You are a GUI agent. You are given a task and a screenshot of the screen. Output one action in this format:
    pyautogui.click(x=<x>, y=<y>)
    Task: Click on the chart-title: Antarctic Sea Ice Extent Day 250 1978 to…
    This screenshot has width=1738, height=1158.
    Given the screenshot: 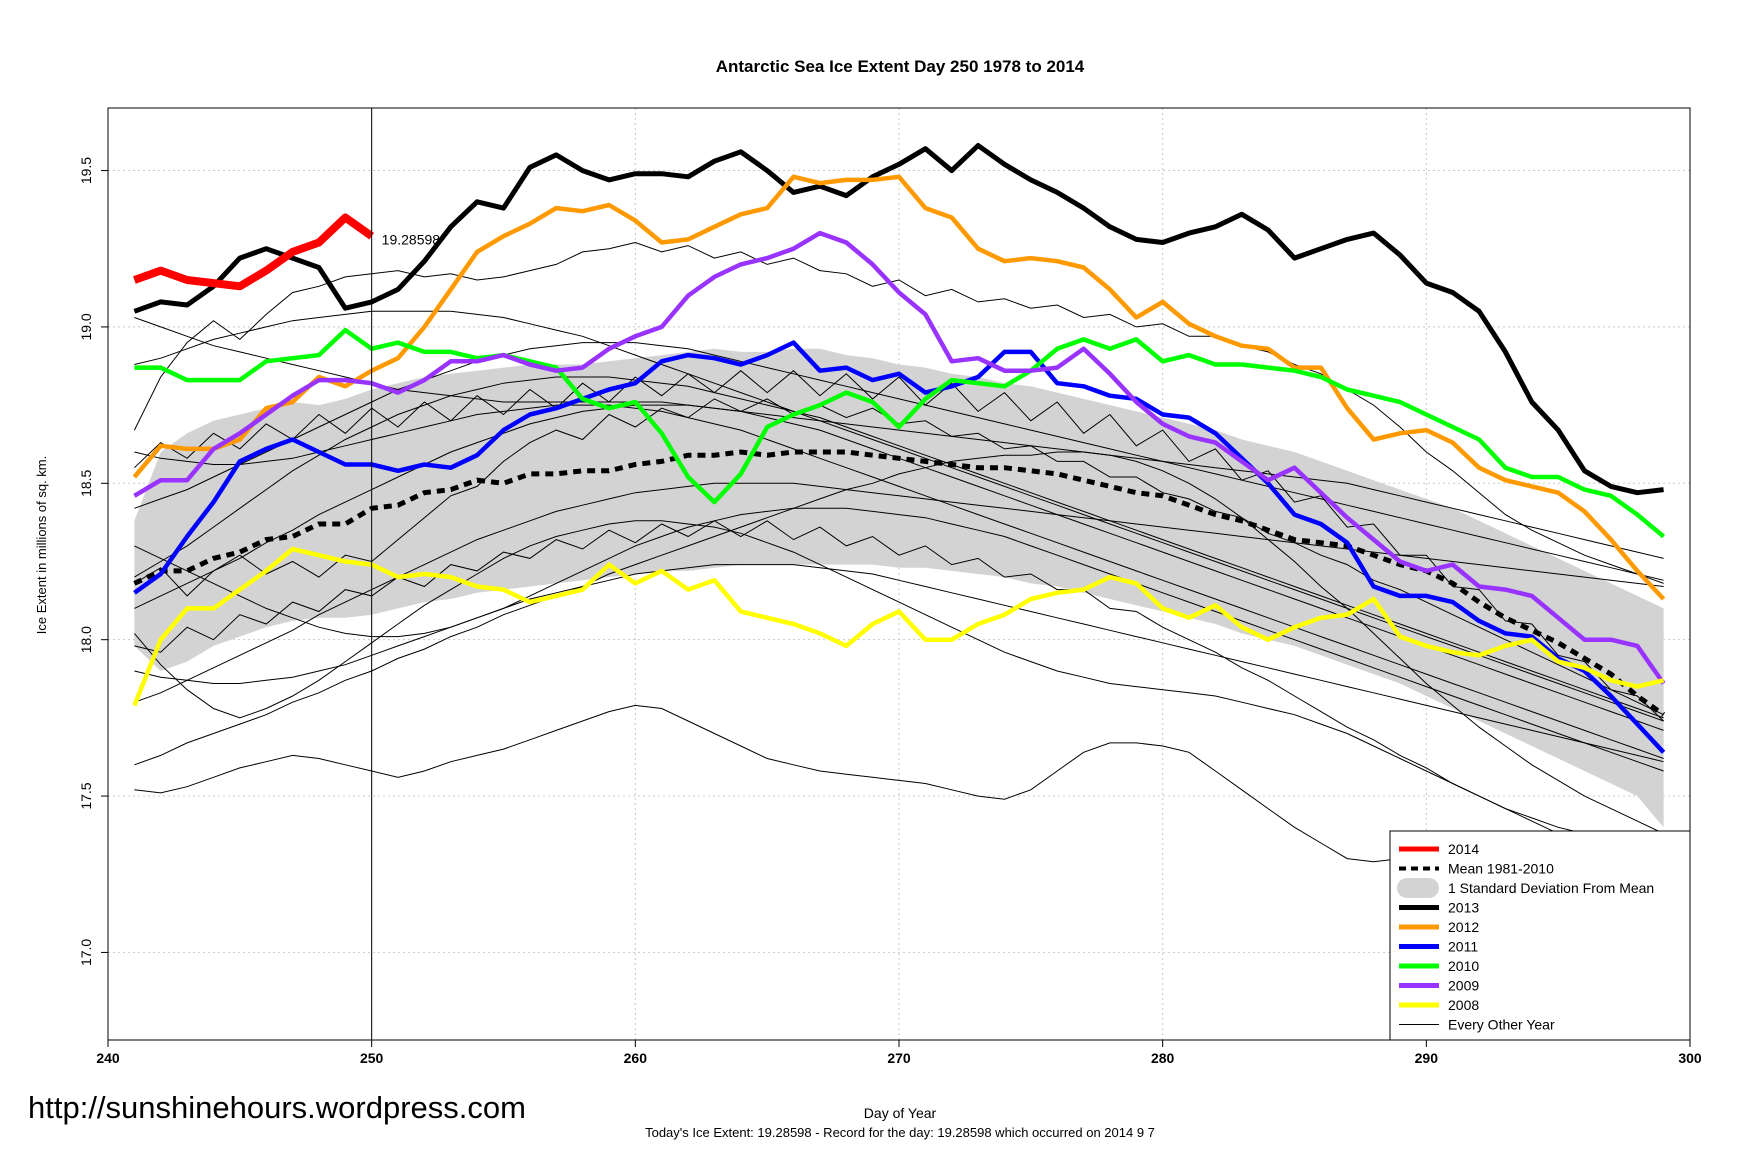 What is the action you would take?
    pyautogui.click(x=900, y=66)
    